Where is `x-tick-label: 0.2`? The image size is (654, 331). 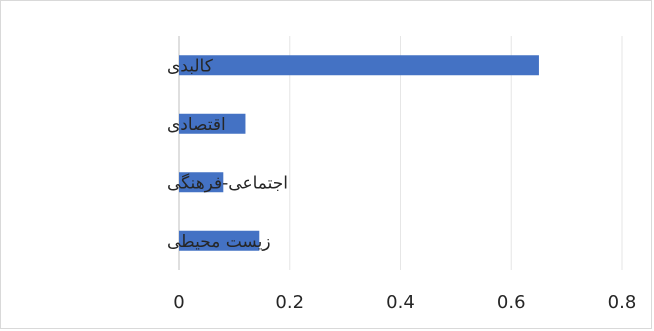
x-tick-label: 0.2 is located at coordinates (289, 302).